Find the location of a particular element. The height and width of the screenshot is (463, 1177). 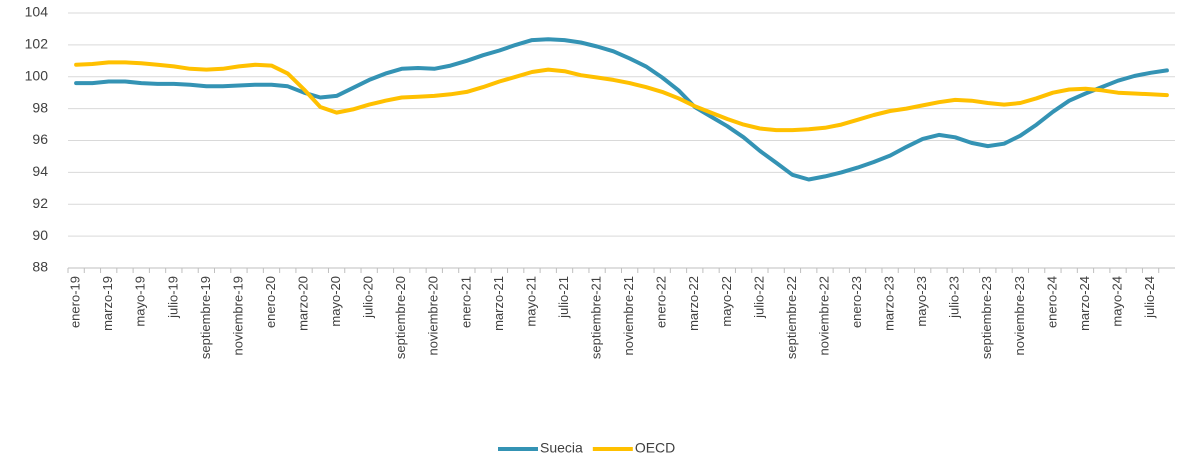

x-tick-label: enero-24 is located at coordinates (1051, 302).